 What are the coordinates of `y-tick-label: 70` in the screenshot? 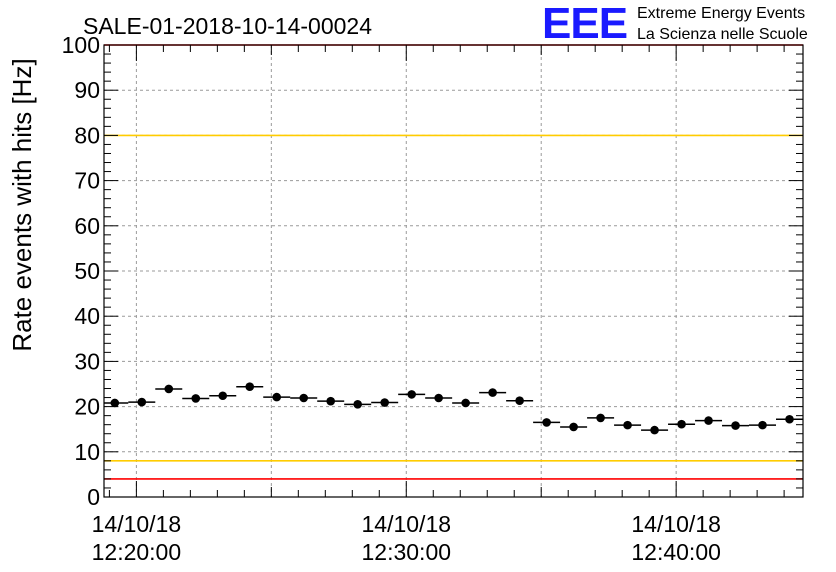 It's located at (87, 181).